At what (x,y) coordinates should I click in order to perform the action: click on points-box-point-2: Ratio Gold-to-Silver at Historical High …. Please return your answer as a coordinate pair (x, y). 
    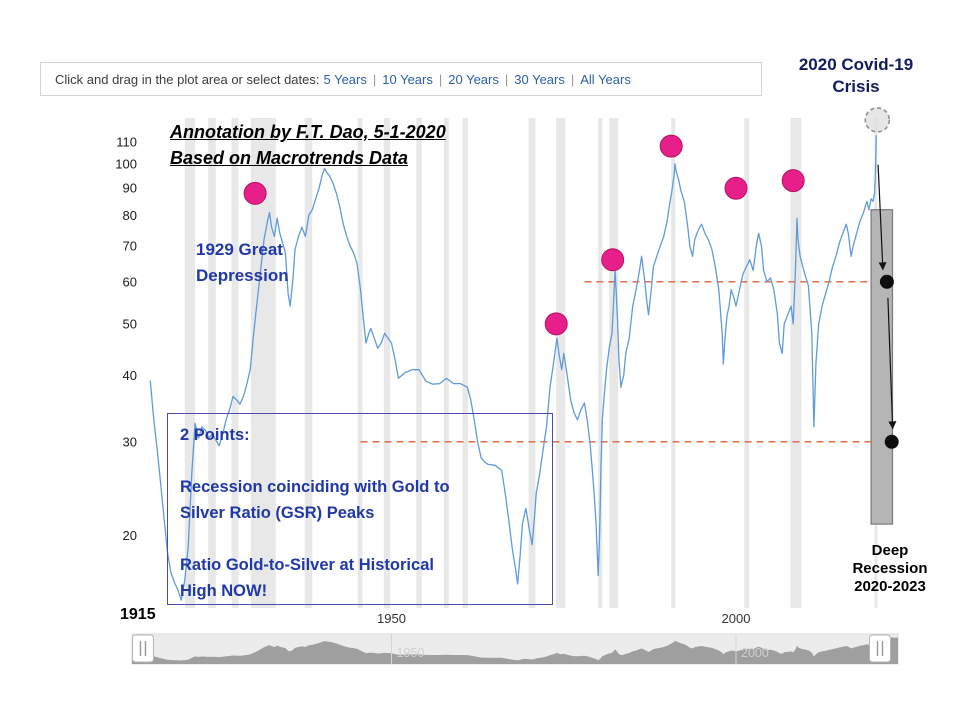
    Looking at the image, I should click on (361, 578).